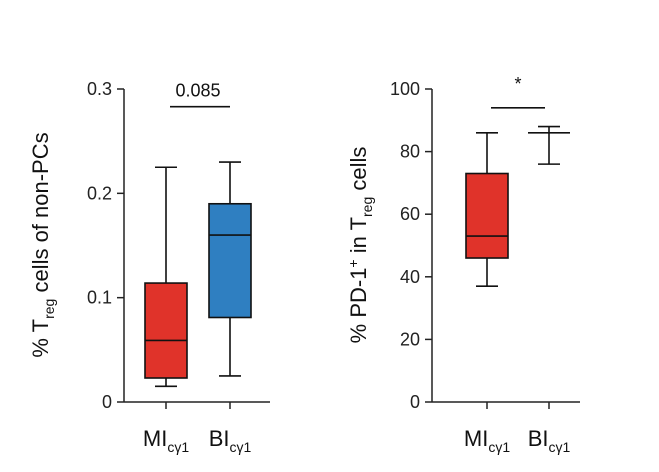 This screenshot has height=472, width=659. What do you see at coordinates (410, 214) in the screenshot?
I see `y-tick-label: 60` at bounding box center [410, 214].